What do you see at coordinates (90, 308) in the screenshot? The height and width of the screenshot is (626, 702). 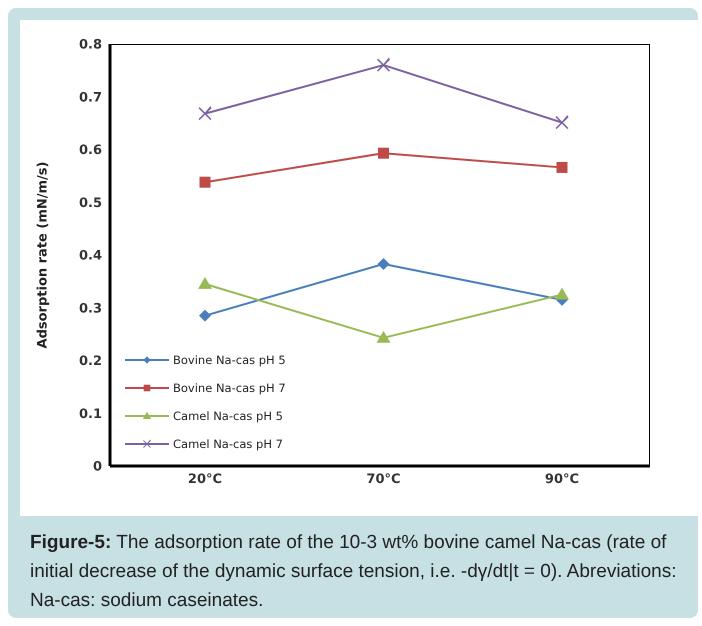 I see `y-tick-label: 0.3` at bounding box center [90, 308].